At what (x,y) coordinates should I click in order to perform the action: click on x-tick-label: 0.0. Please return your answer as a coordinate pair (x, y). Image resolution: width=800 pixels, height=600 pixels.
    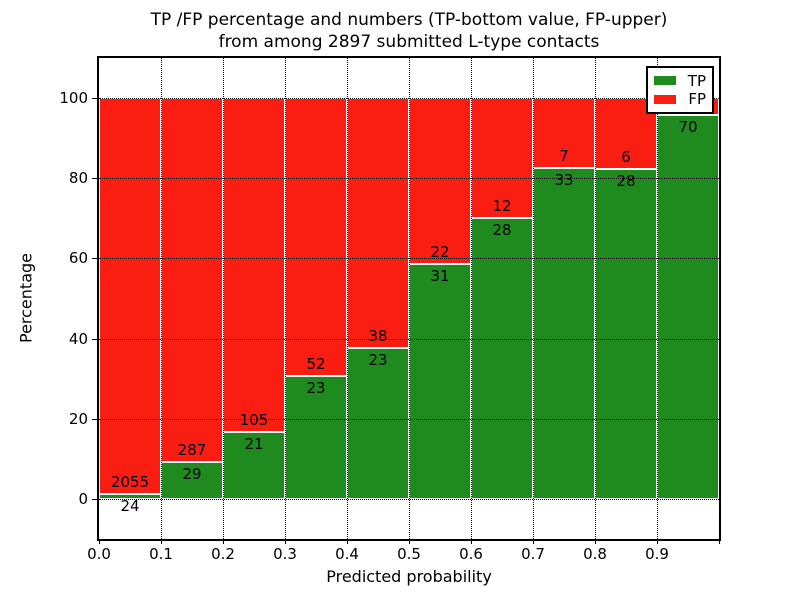
    Looking at the image, I should click on (99, 554).